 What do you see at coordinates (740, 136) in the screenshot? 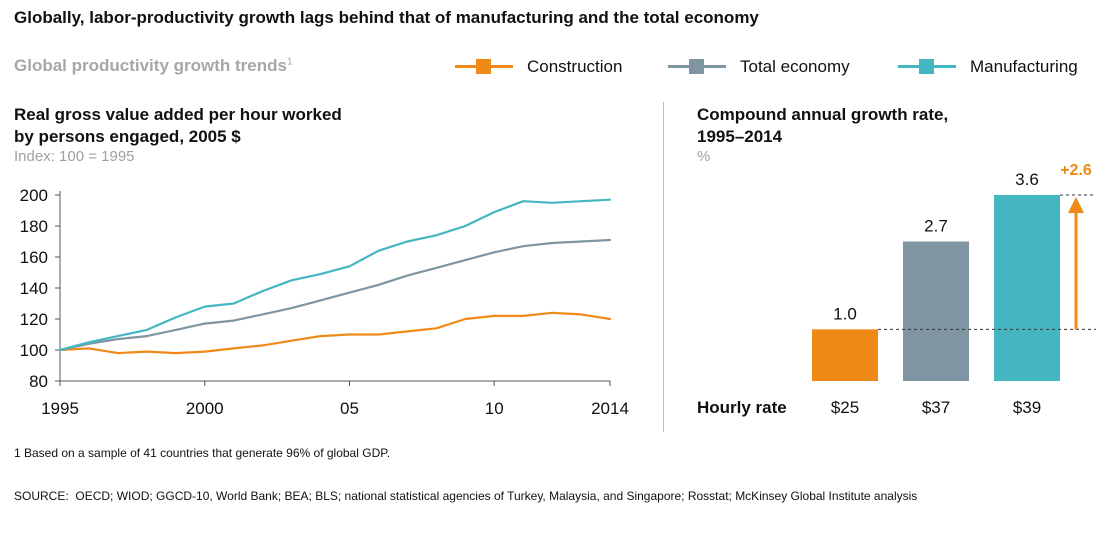
I see `right-heading-line2: 1995–2014` at bounding box center [740, 136].